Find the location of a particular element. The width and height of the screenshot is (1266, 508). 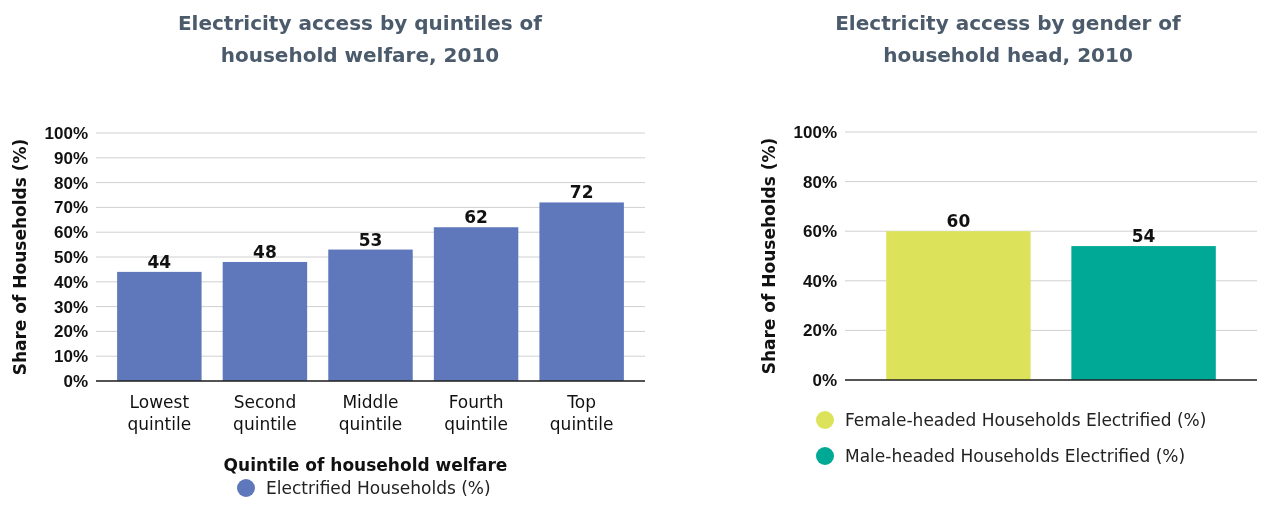

chart-title: Electricity access by quintiles of household welfare, 2010 is located at coordinates (360, 39).